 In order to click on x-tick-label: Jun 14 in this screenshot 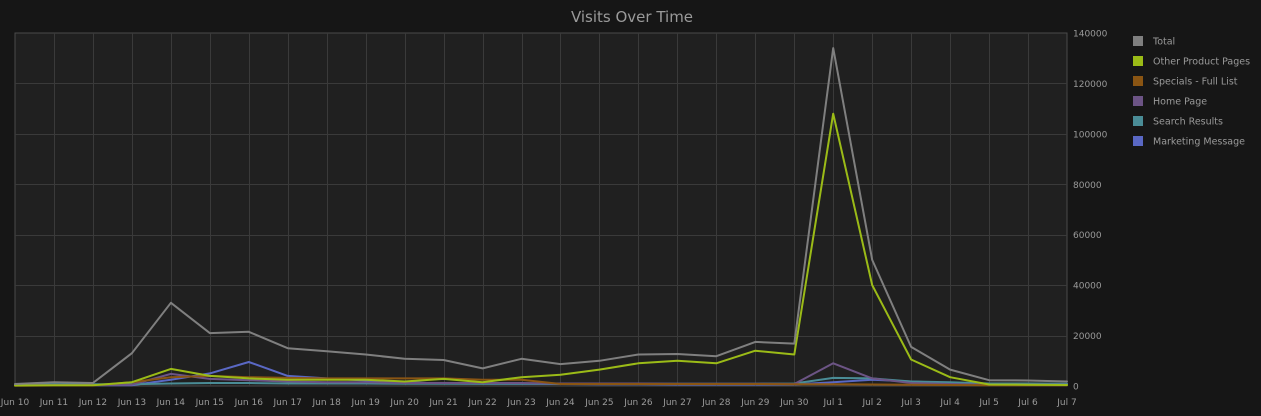, I will do `click(171, 403)`.